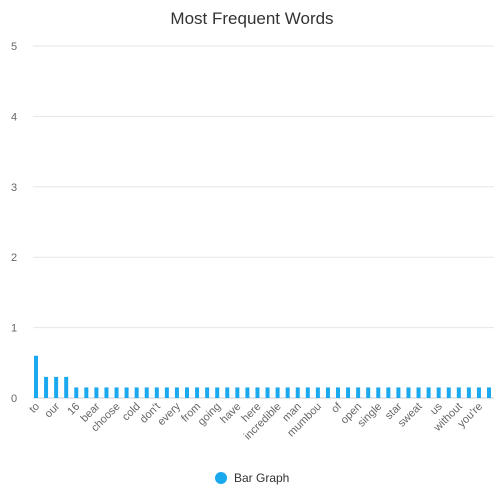  Describe the element at coordinates (53, 410) in the screenshot. I see `x-tick-label: our` at that location.